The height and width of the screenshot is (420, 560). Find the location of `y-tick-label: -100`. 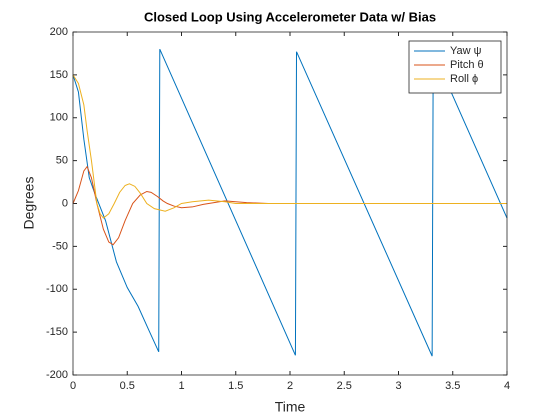

y-tick-label: -100 is located at coordinates (57, 289).